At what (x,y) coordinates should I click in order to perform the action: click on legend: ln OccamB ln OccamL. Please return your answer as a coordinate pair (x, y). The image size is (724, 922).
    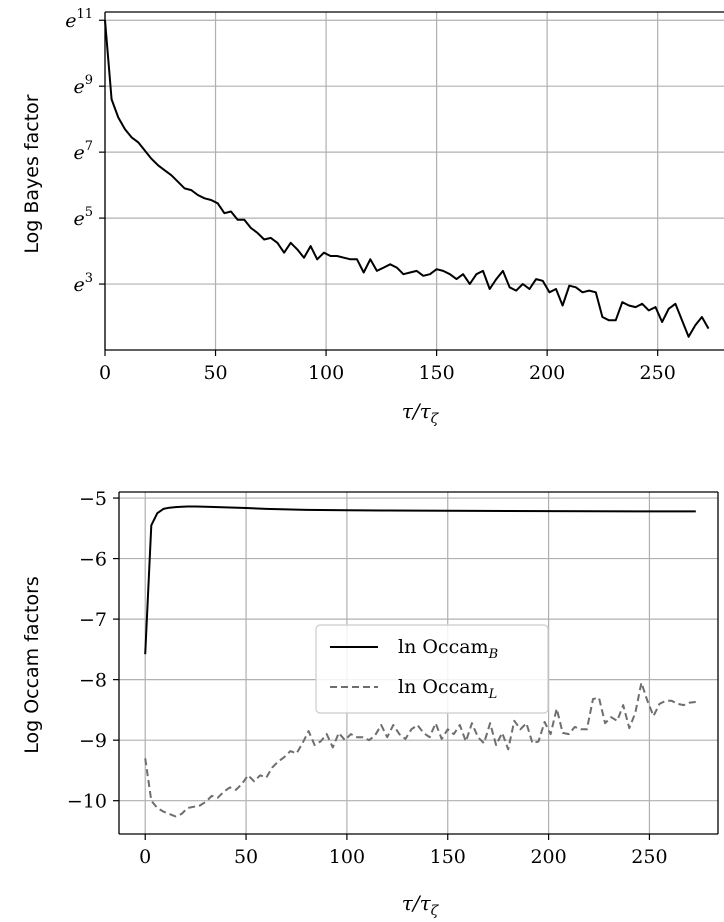
    Looking at the image, I should click on (432, 669).